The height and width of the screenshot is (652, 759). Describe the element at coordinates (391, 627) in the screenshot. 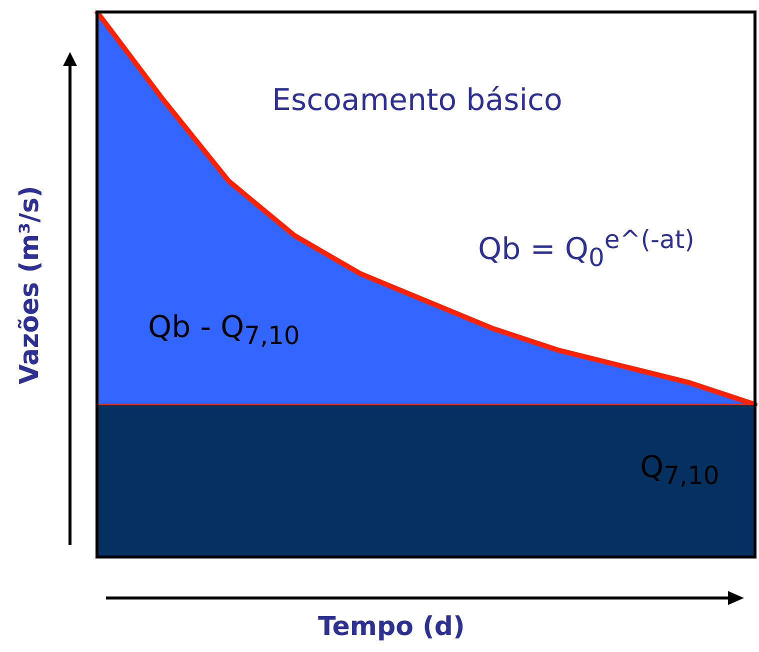

I see `x-axis-title: Tempo (d)` at that location.